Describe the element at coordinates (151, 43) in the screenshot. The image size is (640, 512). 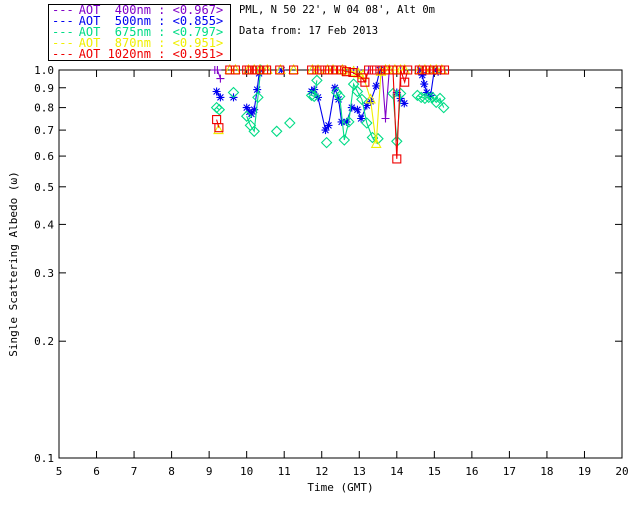
I see `legend-item-label: AOT 870nm : <0.951>` at that location.